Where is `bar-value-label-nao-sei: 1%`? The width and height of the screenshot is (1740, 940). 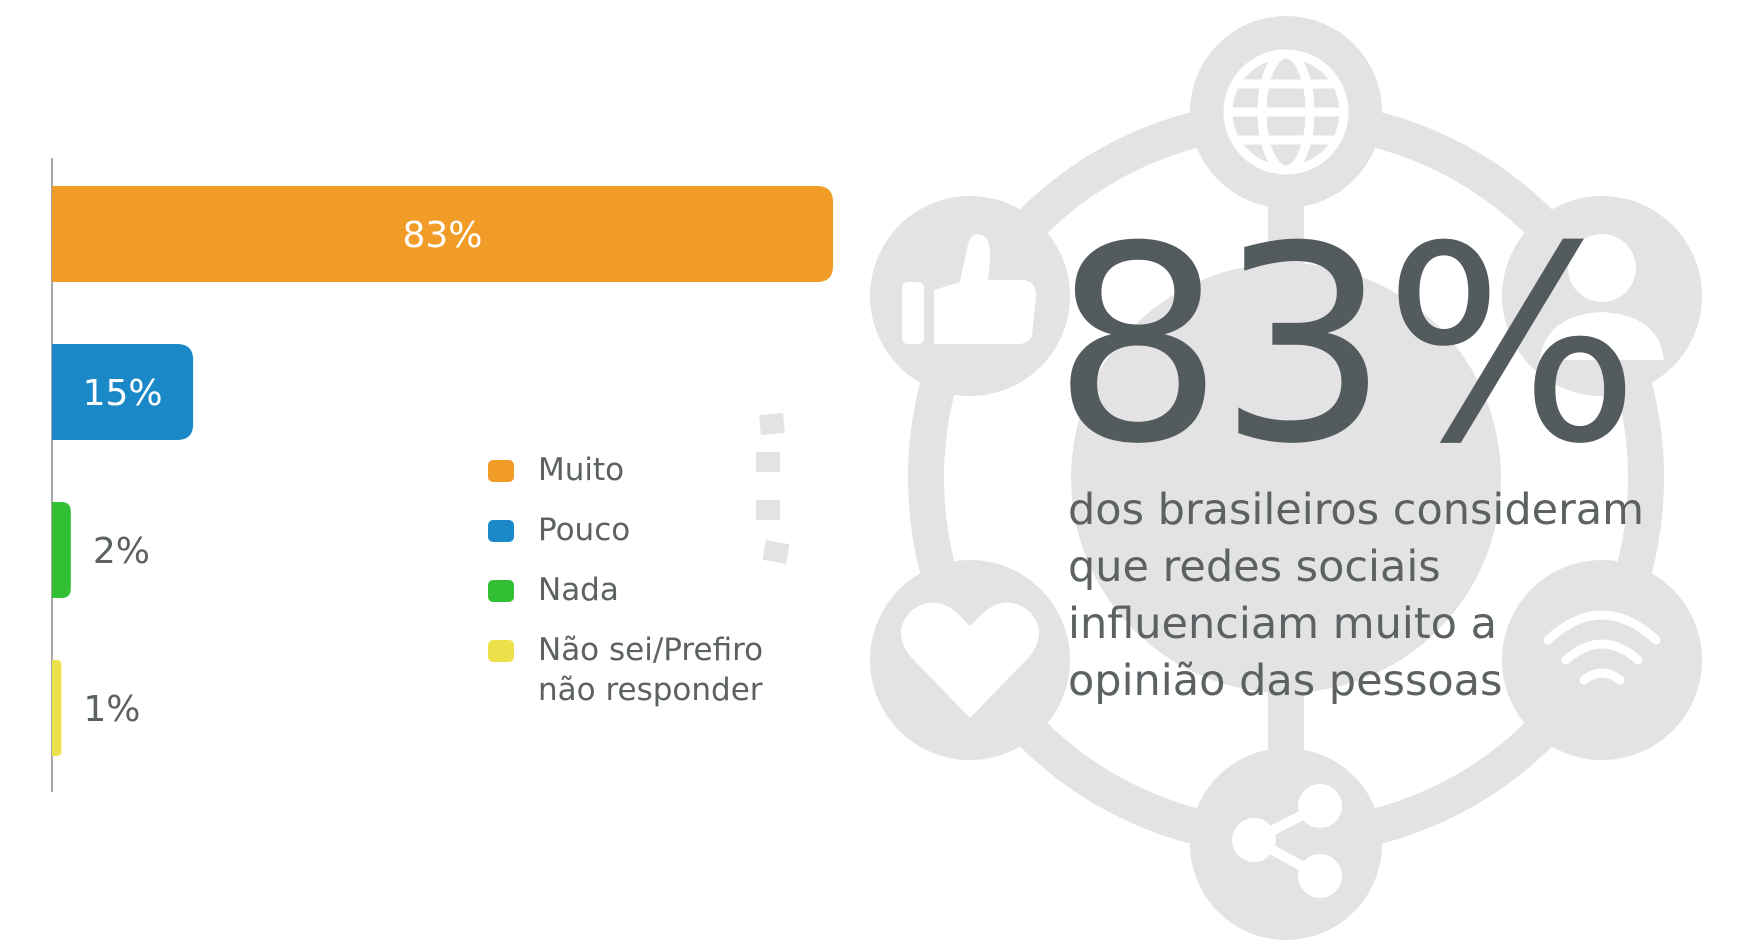
bar-value-label-nao-sei: 1% is located at coordinates (111, 709).